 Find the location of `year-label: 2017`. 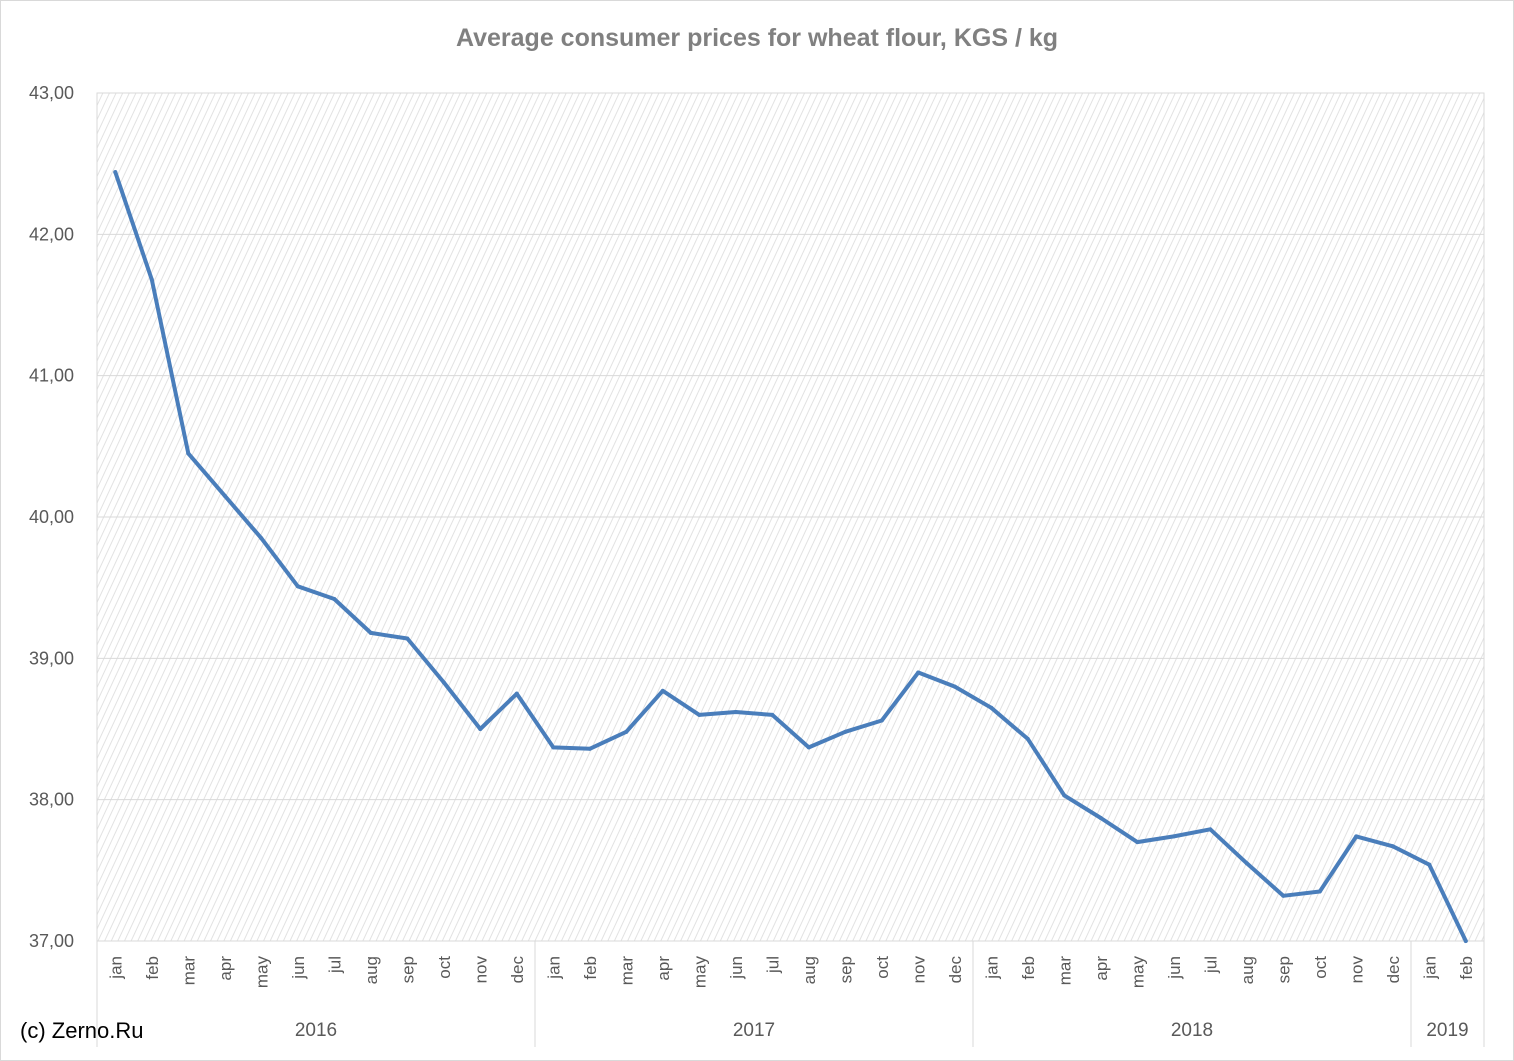

year-label: 2017 is located at coordinates (754, 1030).